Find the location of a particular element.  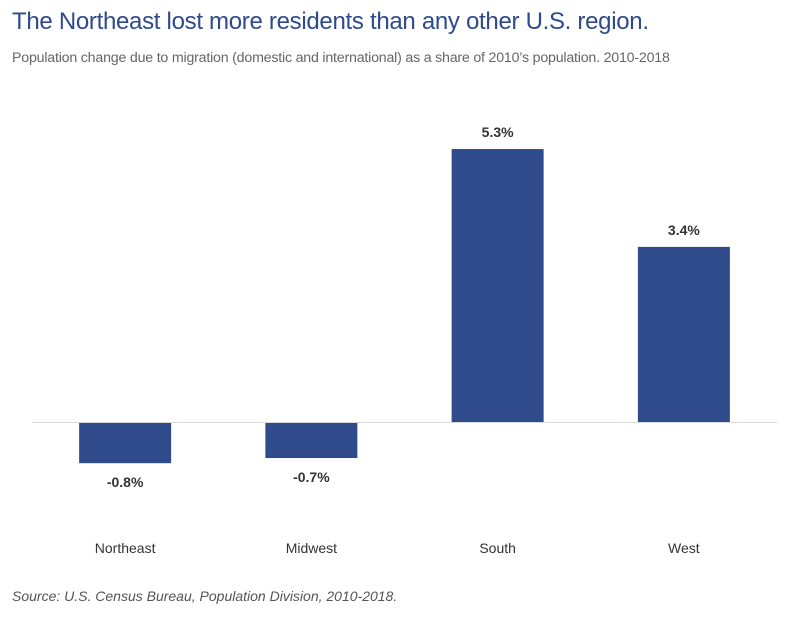

category-label: South is located at coordinates (497, 548).